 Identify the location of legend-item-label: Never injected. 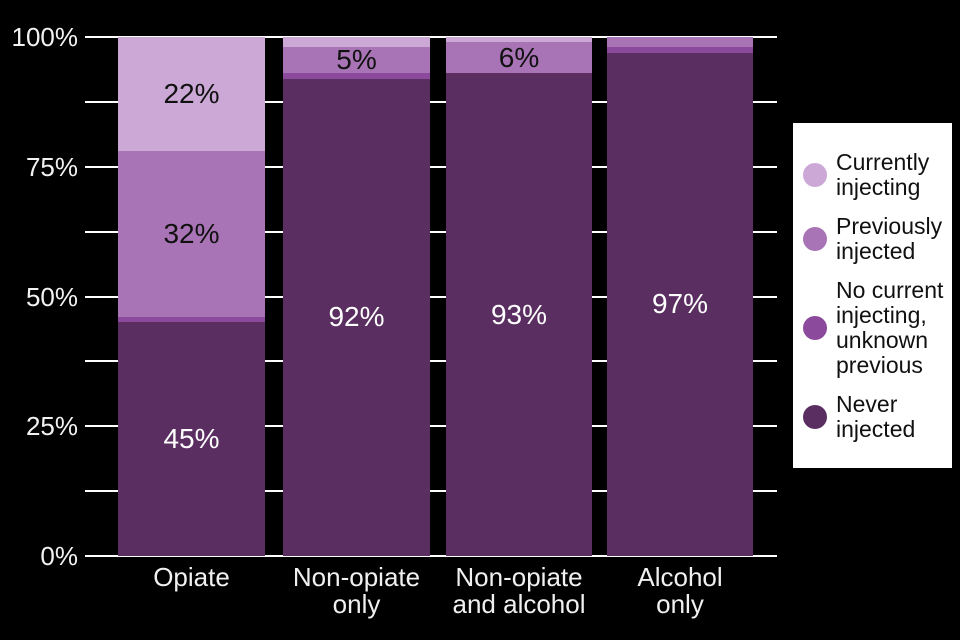
(876, 416).